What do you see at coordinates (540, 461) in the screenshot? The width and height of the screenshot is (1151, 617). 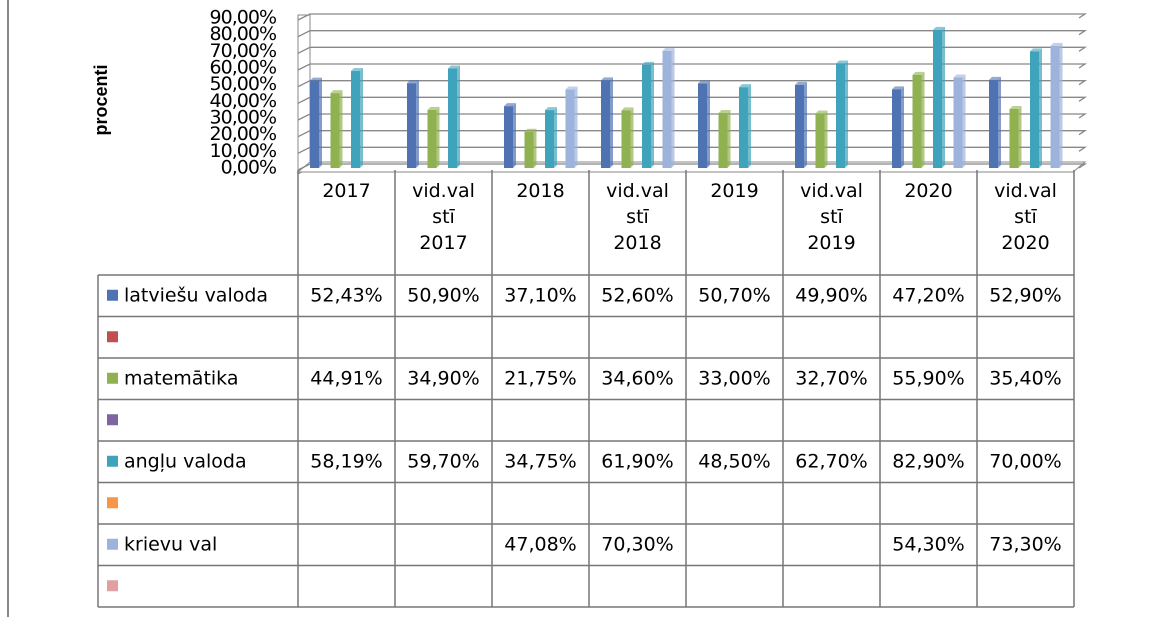 I see `value-cell: 34,75%` at bounding box center [540, 461].